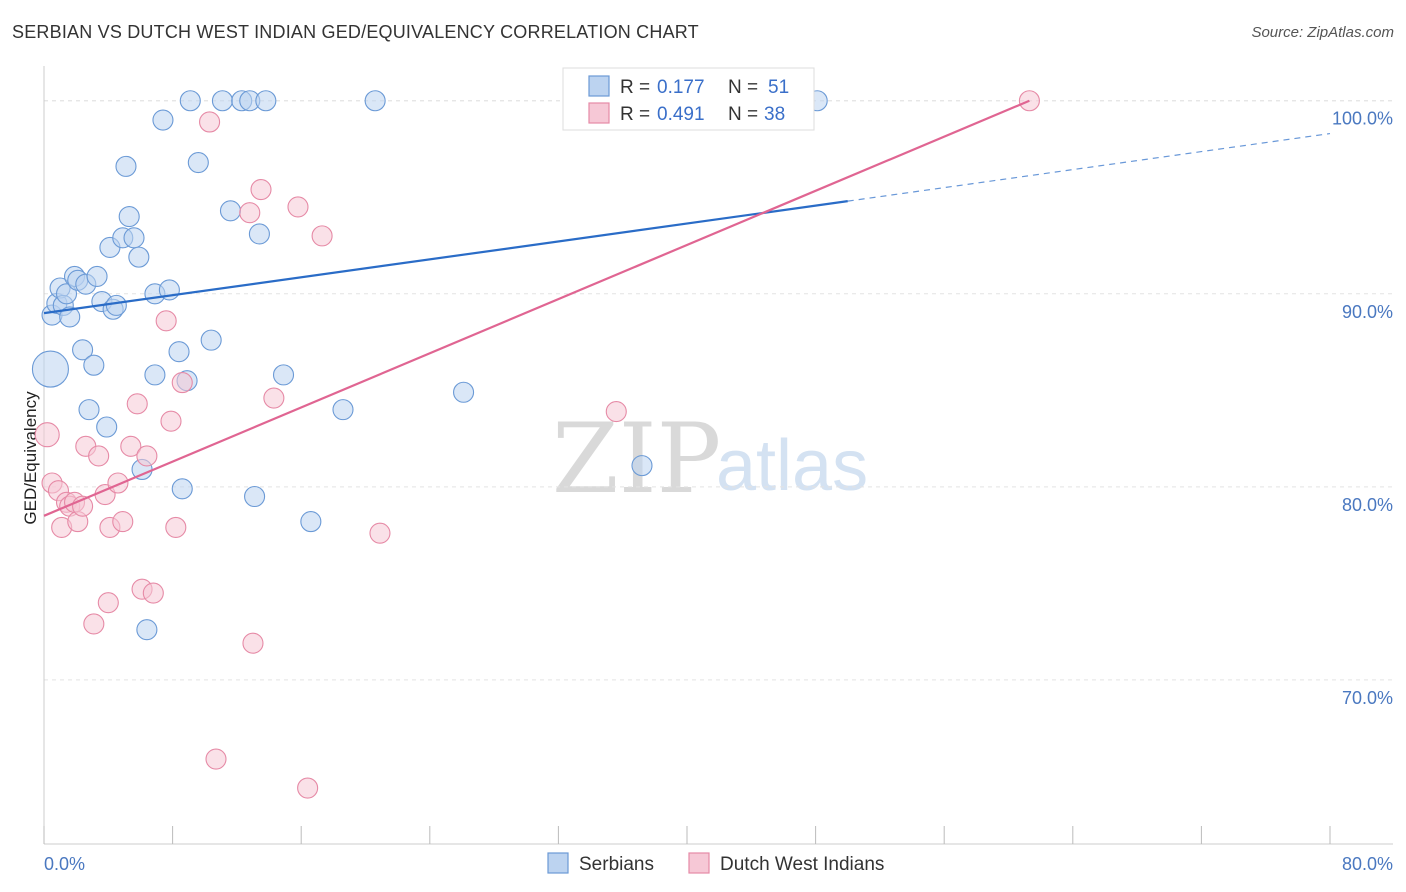  What do you see at coordinates (743, 114) in the screenshot?
I see `legend-n-label-dutch-west-indians: N =` at bounding box center [743, 114].